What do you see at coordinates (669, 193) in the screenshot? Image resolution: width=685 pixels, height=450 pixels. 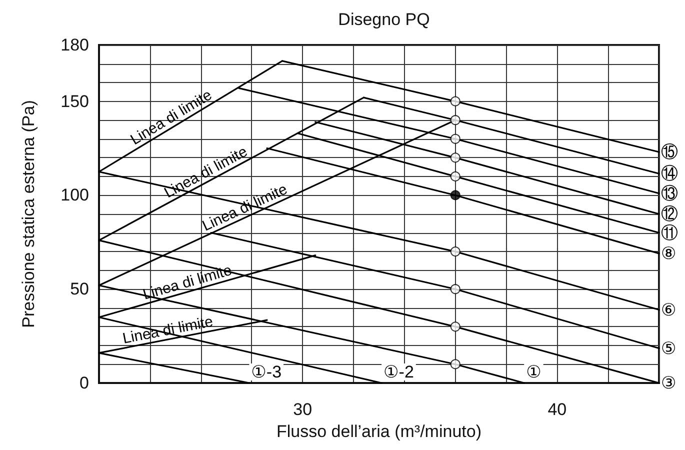 I see `series-label: ⑬` at bounding box center [669, 193].